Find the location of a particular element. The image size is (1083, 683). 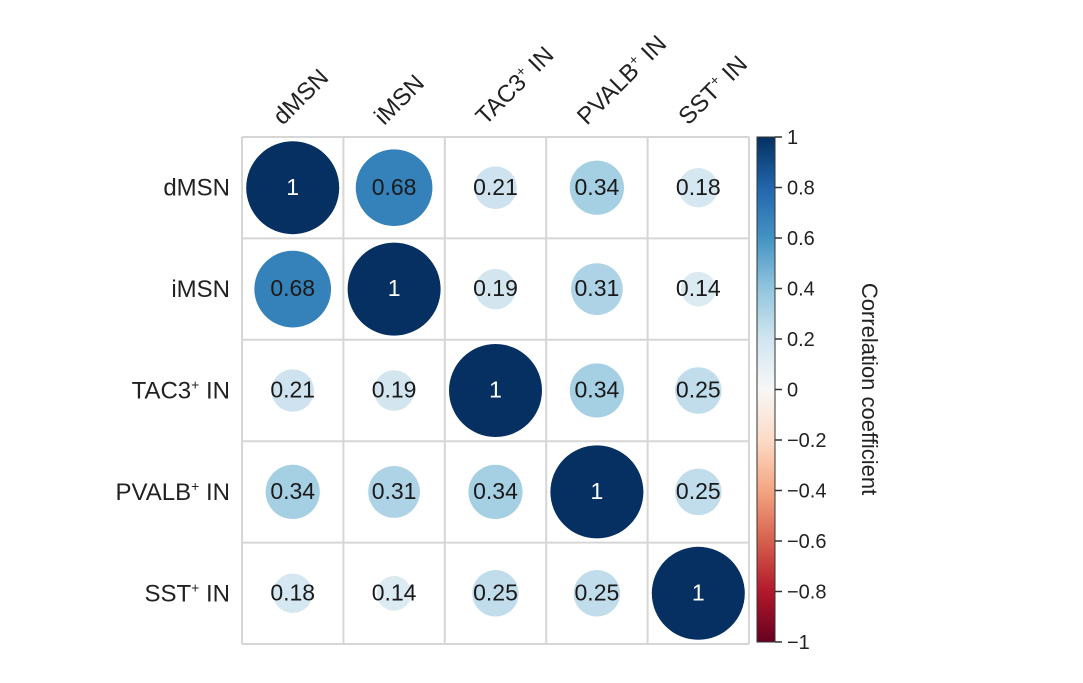

column-label: PVALB+ IN is located at coordinates (621, 80).